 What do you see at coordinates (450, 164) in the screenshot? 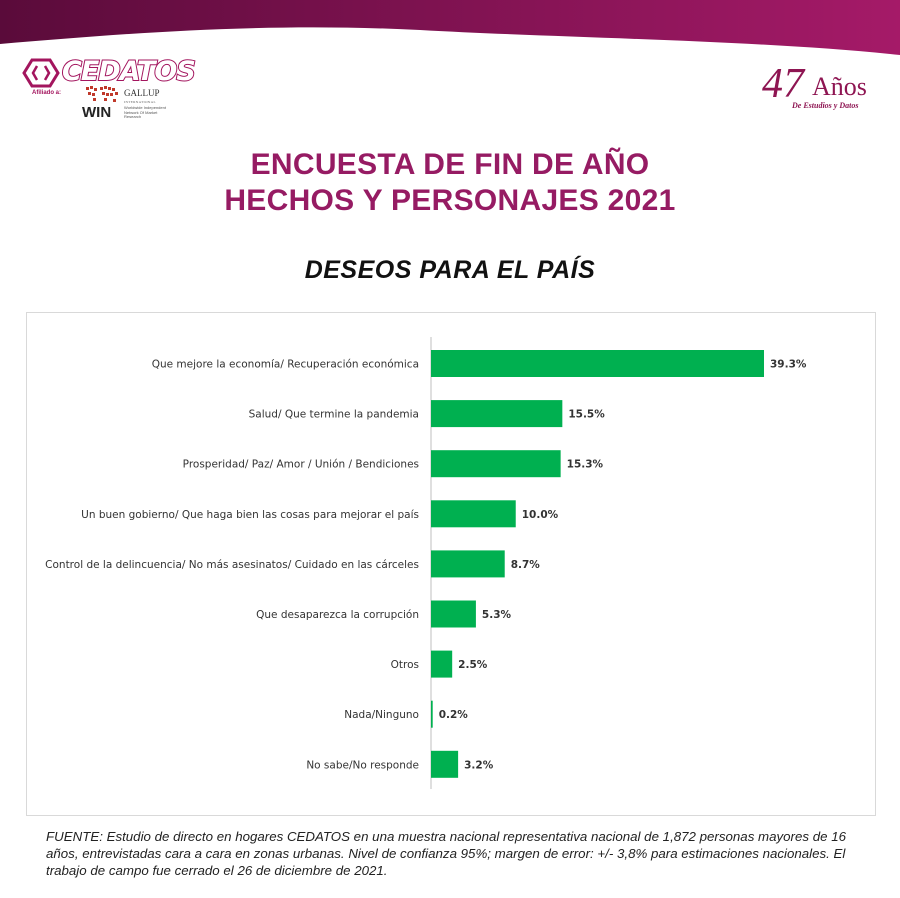
I see `page-title-line-1: ENCUESTA DE FIN DE AÑO` at bounding box center [450, 164].